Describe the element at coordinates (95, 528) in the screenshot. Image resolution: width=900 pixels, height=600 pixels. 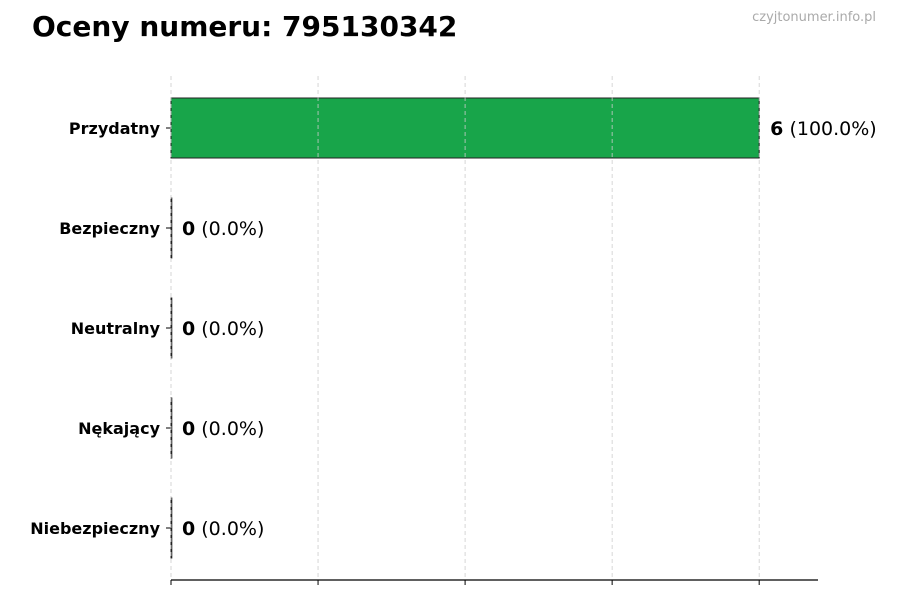
I see `category-label: Niebezpieczny` at that location.